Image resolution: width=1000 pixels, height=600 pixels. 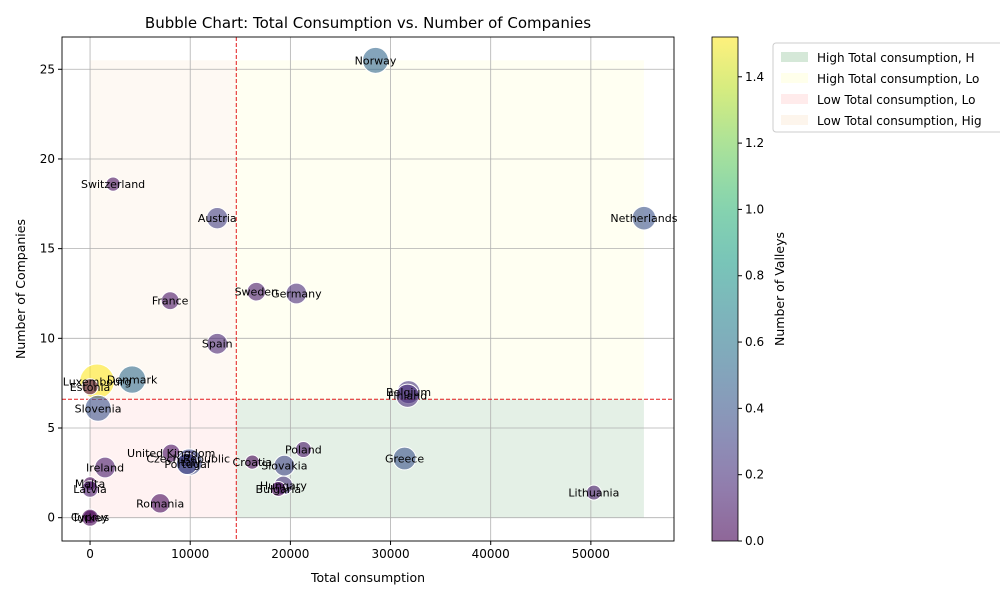 I want to click on point-label: Hungary, so click(x=283, y=485).